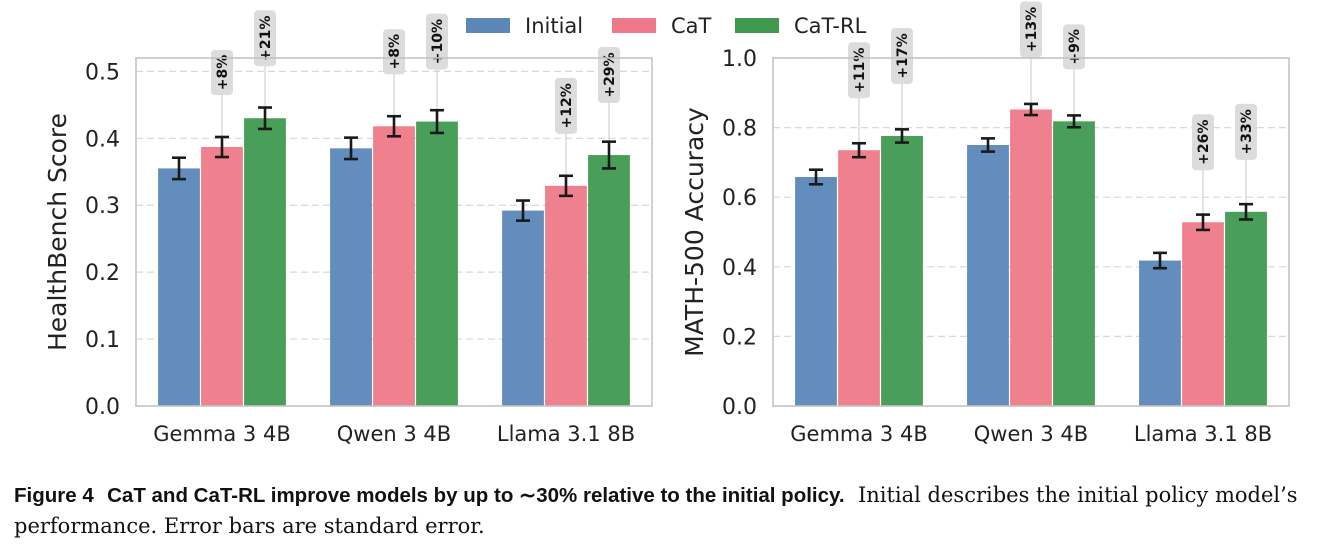  Describe the element at coordinates (102, 72) in the screenshot. I see `y-tick-label: 0.5` at that location.